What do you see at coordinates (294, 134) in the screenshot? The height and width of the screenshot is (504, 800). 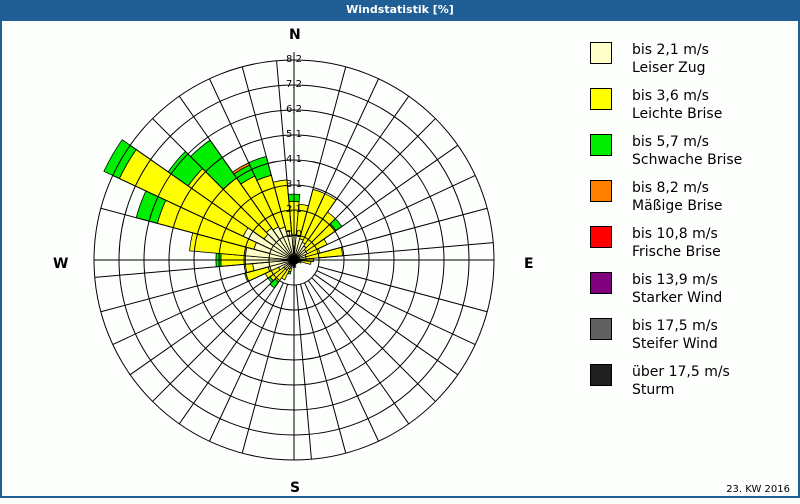 I see `radial-tick-label: 5,1` at bounding box center [294, 134].